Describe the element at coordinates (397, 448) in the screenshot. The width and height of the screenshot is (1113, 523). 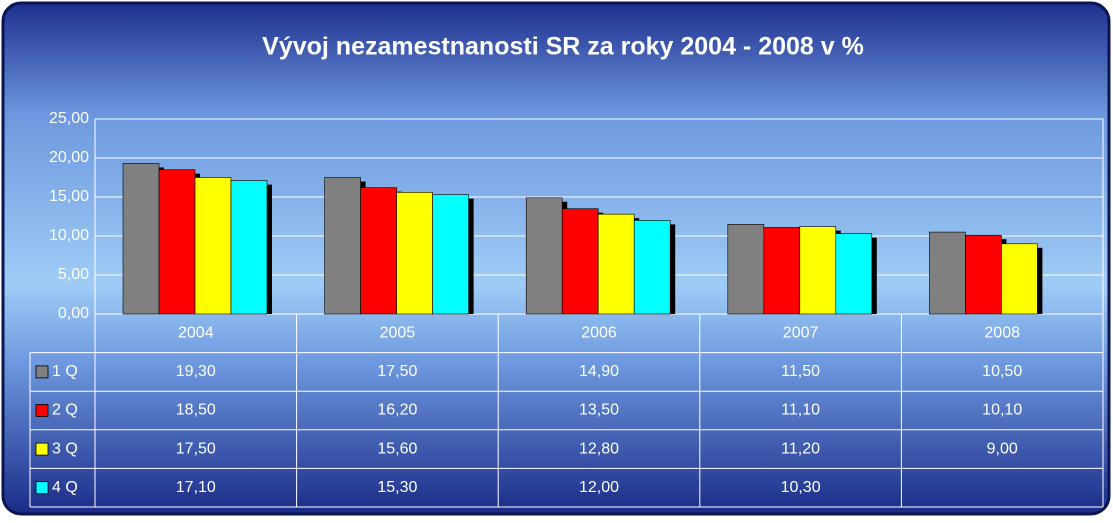
I see `table-value: 15,60` at that location.